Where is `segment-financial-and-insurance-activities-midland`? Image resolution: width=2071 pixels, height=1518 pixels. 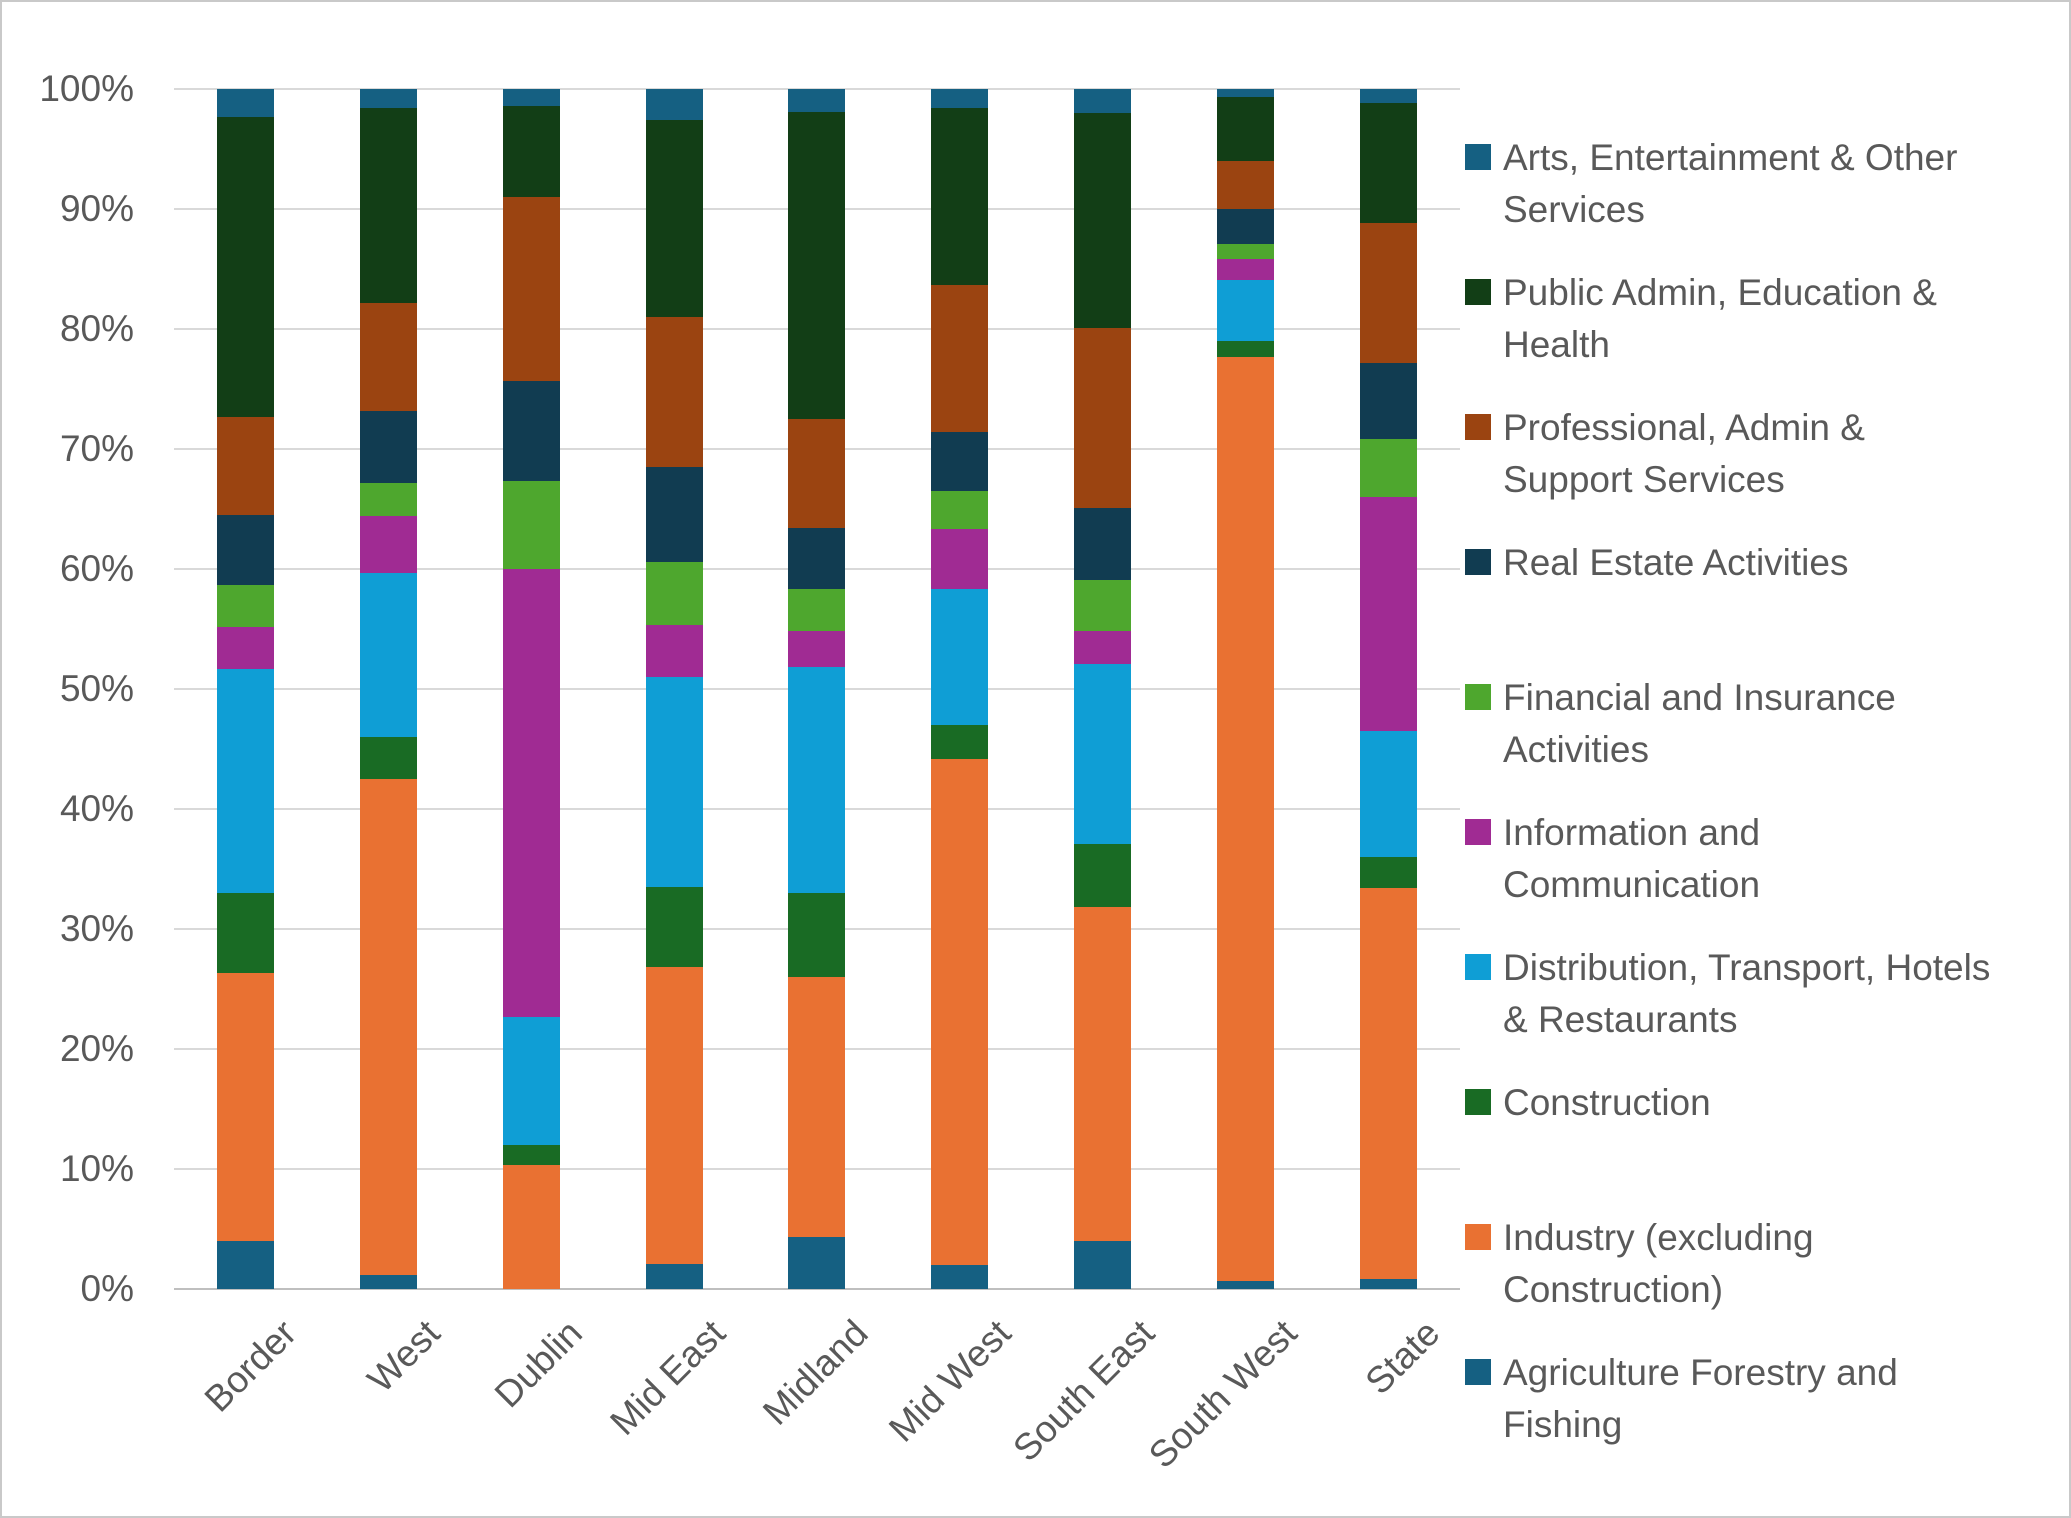 segment-financial-and-insurance-activities-midland is located at coordinates (817, 610).